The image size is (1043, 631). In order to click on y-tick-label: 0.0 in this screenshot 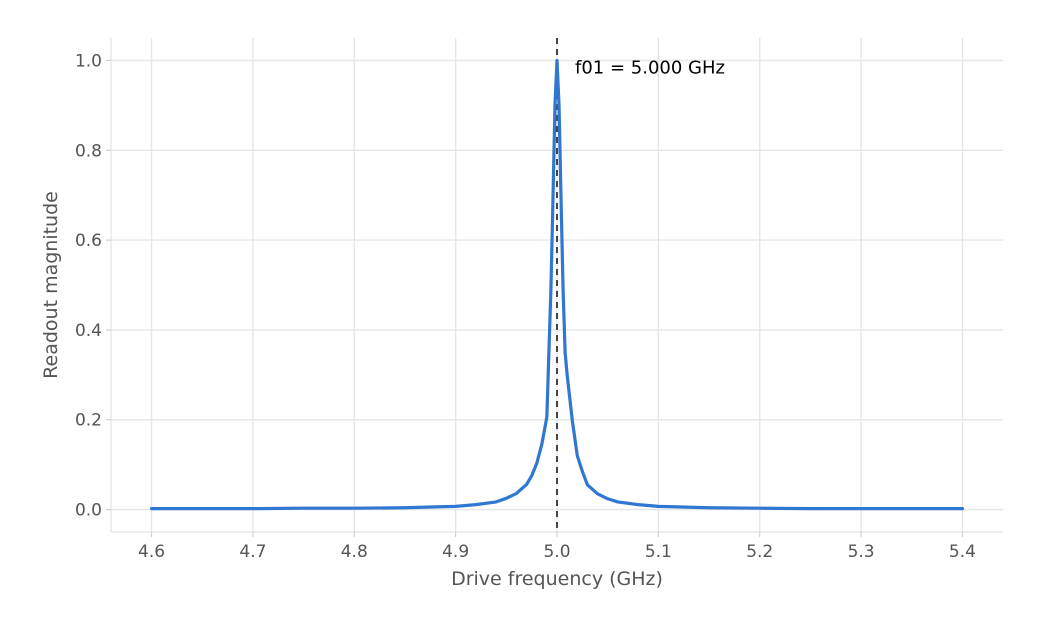, I will do `click(88, 511)`.